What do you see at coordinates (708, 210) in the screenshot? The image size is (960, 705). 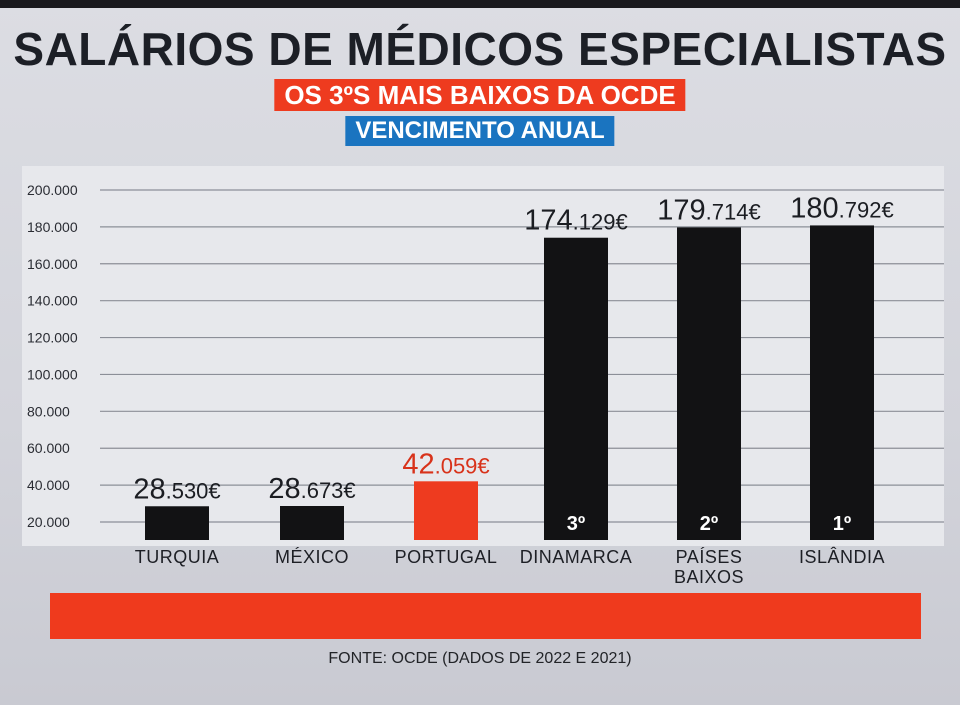 I see `value-label: 179.714€` at bounding box center [708, 210].